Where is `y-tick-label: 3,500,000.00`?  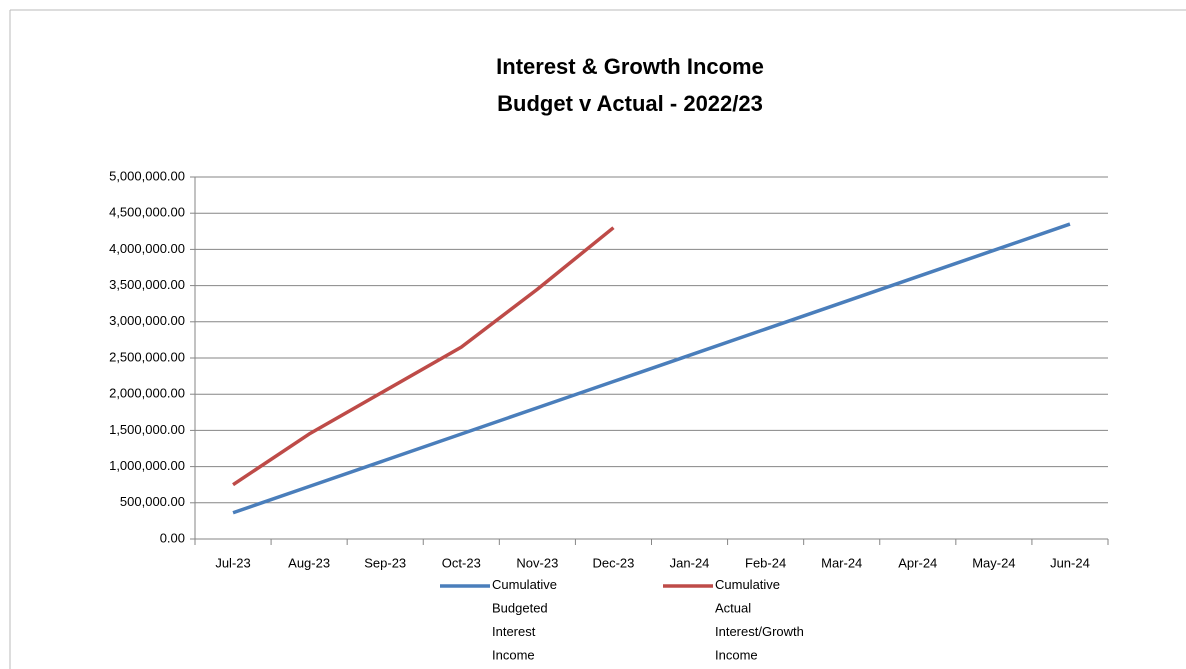 y-tick-label: 3,500,000.00 is located at coordinates (147, 284).